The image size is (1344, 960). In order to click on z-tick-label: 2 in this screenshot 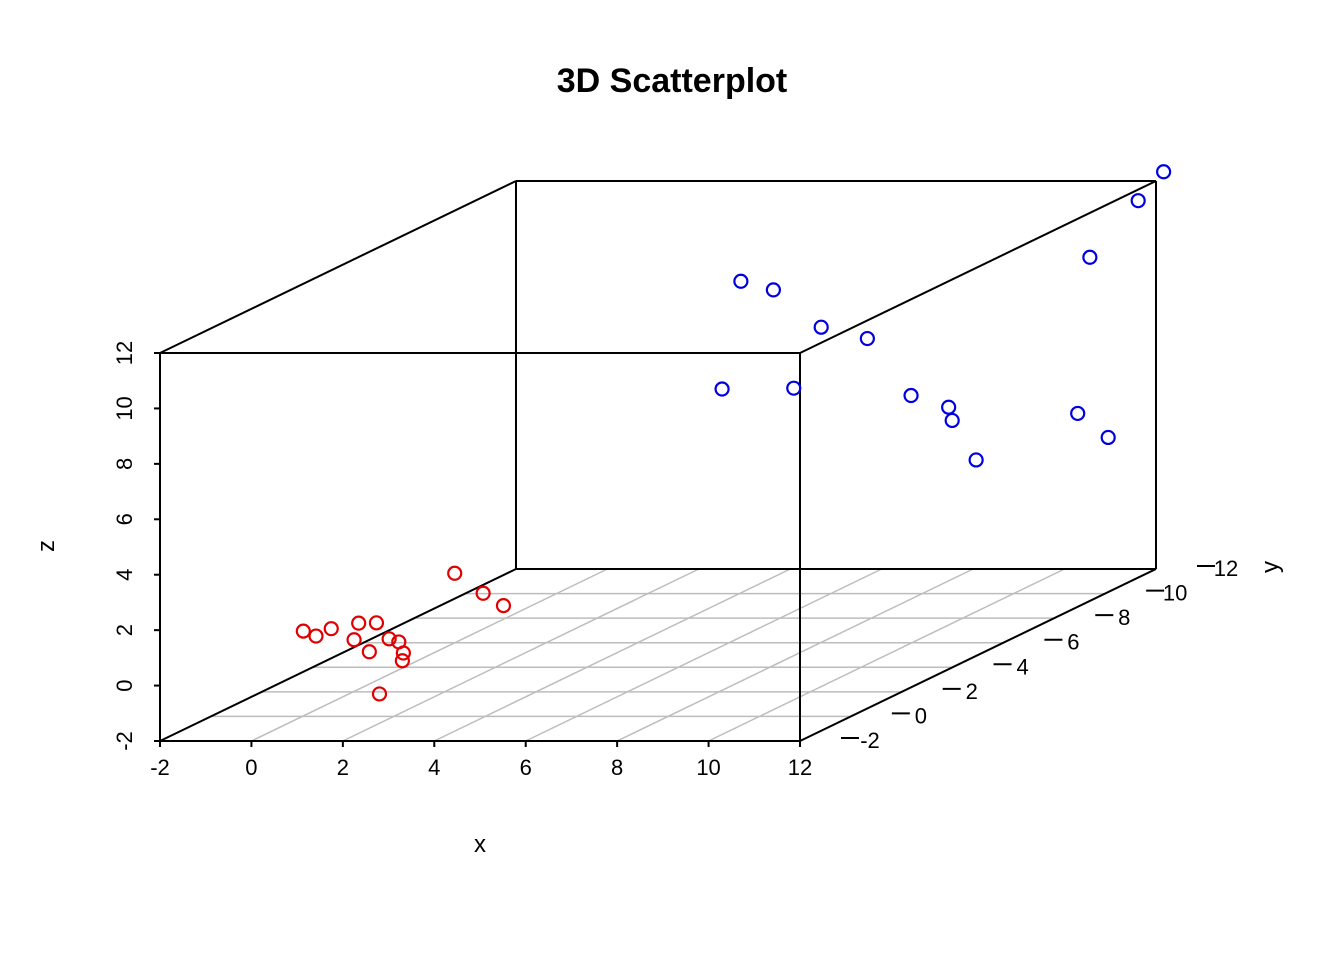, I will do `click(124, 630)`.